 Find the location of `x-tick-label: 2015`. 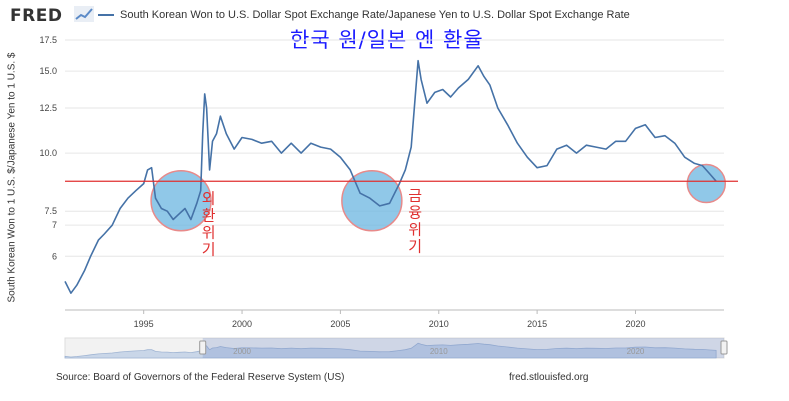

x-tick-label: 2015 is located at coordinates (537, 324).